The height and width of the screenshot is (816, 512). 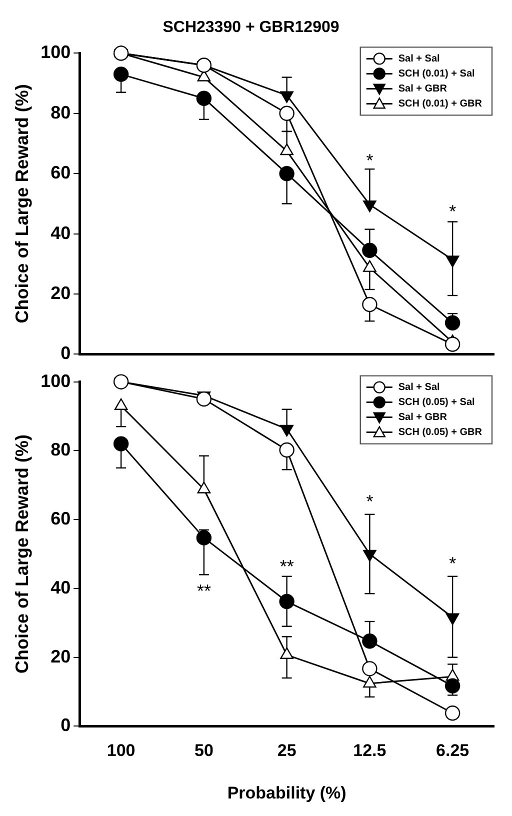 What do you see at coordinates (286, 750) in the screenshot?
I see `x-tick-label: 25` at bounding box center [286, 750].